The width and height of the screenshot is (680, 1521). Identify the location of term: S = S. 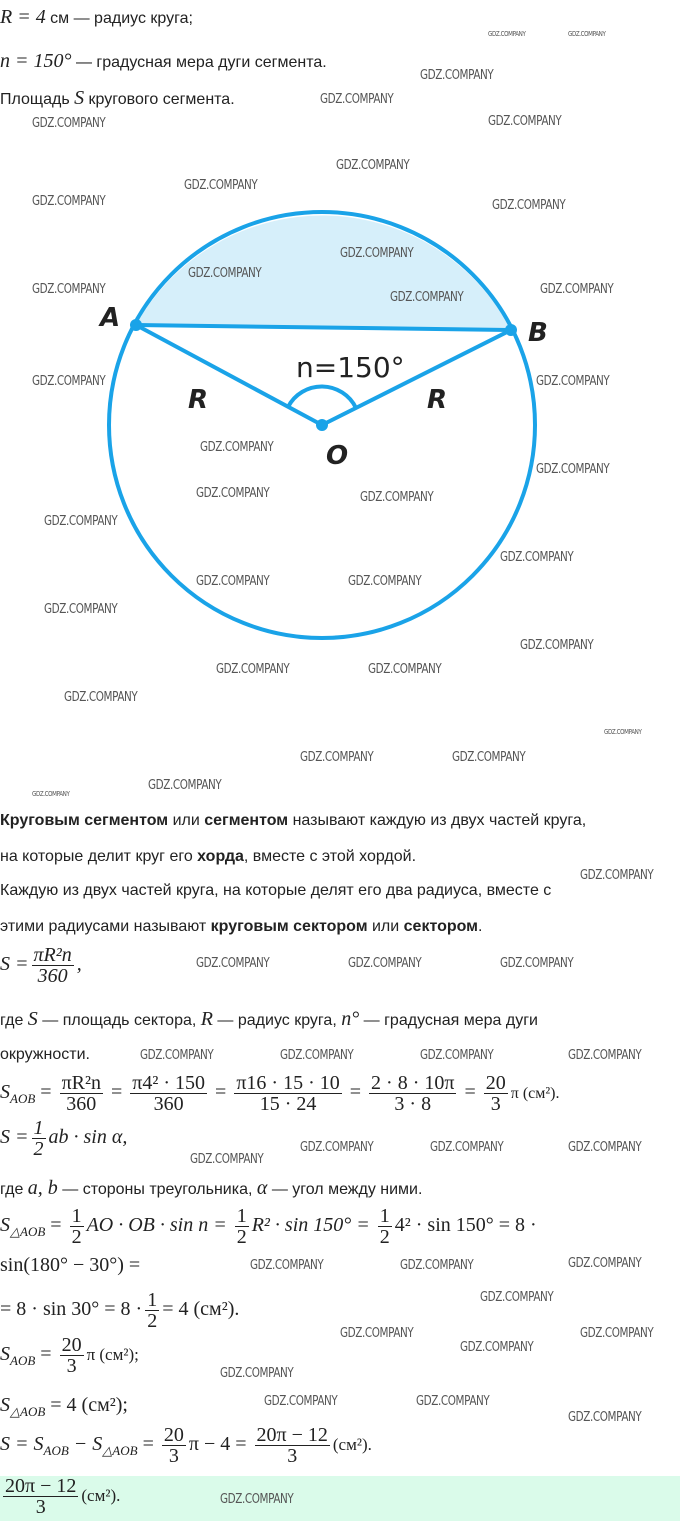
(22, 1444).